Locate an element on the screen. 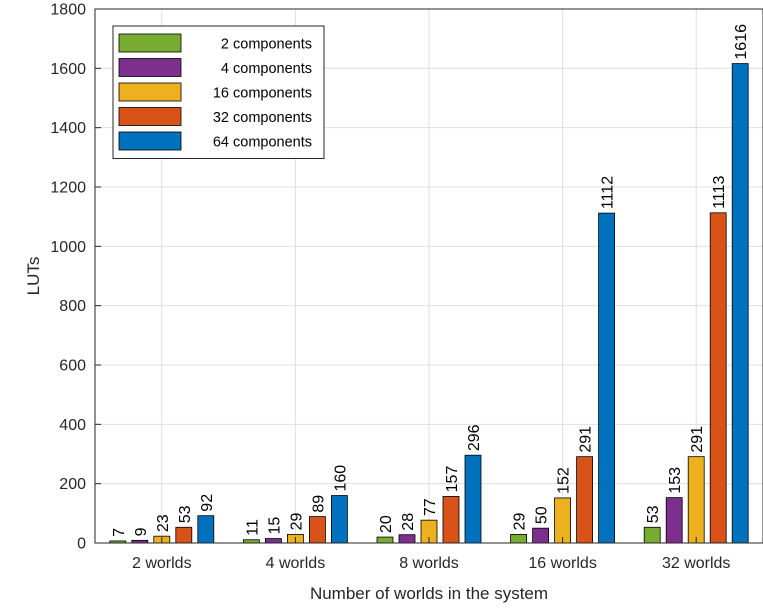  data-label: 7 is located at coordinates (119, 532).